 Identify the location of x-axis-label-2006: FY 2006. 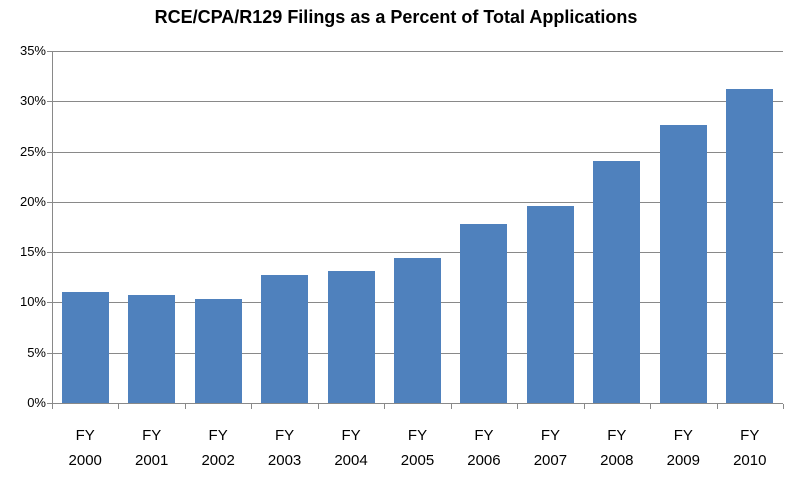
(484, 448).